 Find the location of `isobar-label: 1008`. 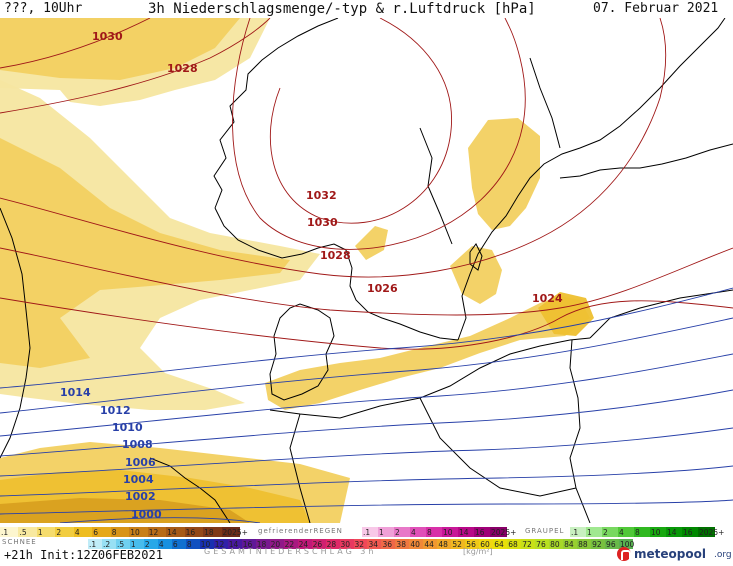

isobar-label: 1008 is located at coordinates (137, 444).